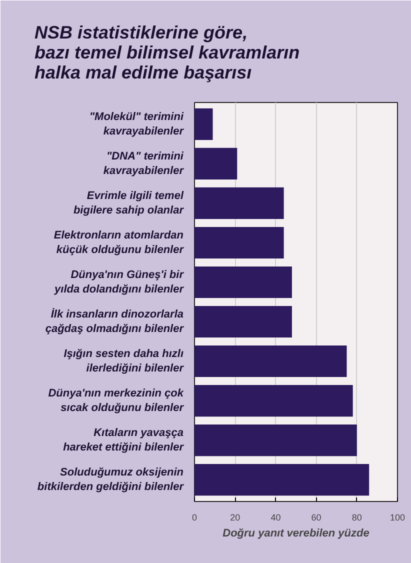 Image resolution: width=411 pixels, height=563 pixels. I want to click on y-tick-label: Elektronların atomlardan küçük olduğunu bilenler, so click(119, 243).